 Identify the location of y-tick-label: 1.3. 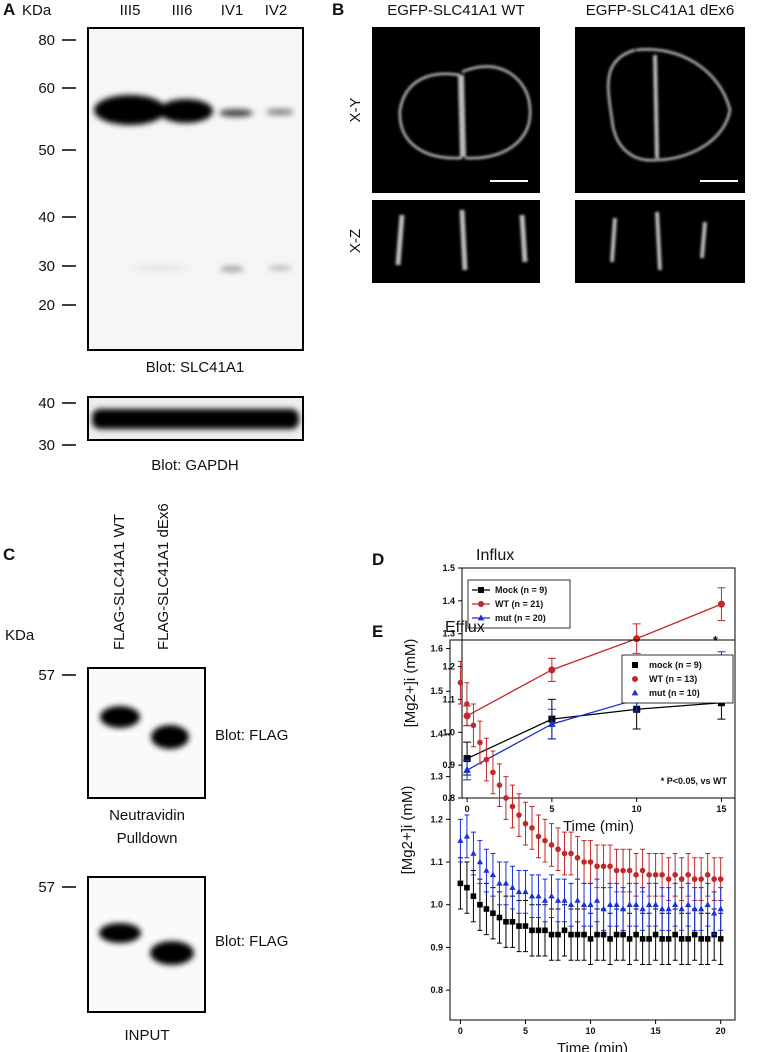
(436, 777).